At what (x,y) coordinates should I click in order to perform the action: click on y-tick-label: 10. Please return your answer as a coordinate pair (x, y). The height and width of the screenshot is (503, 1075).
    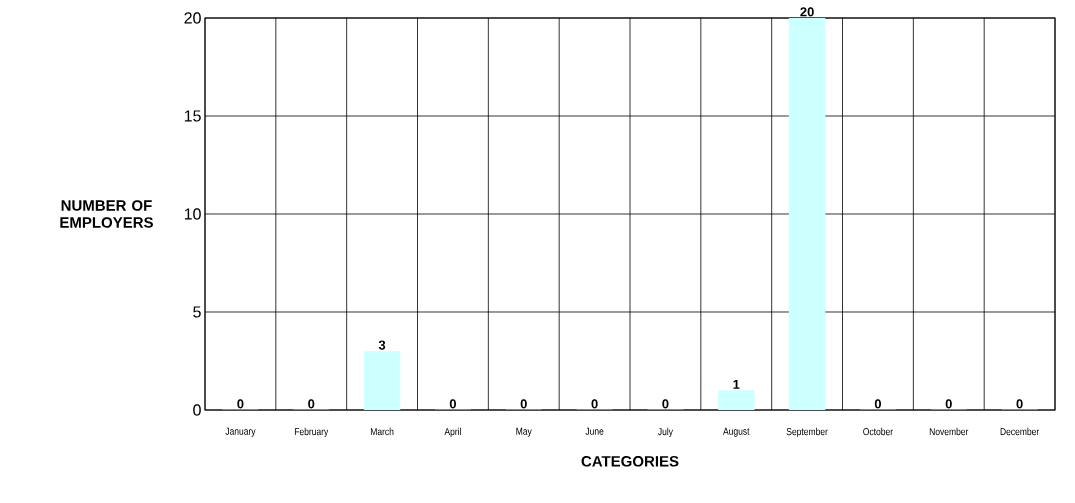
    Looking at the image, I should click on (192, 214).